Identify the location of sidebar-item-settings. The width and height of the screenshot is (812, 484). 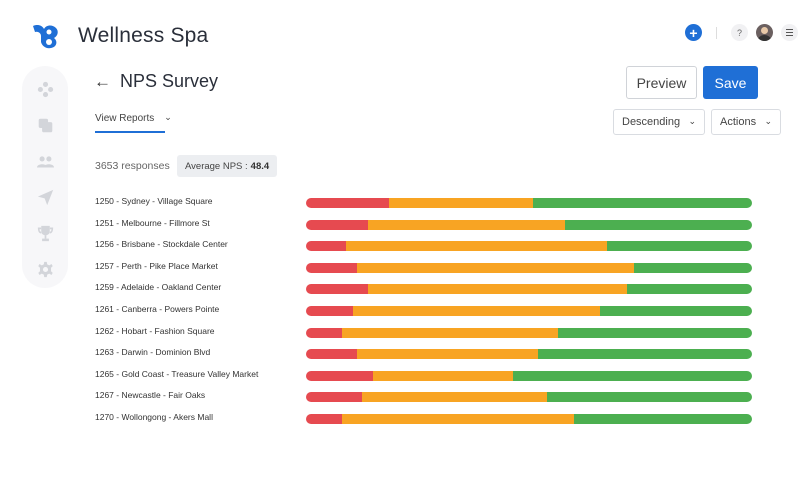
(45, 269).